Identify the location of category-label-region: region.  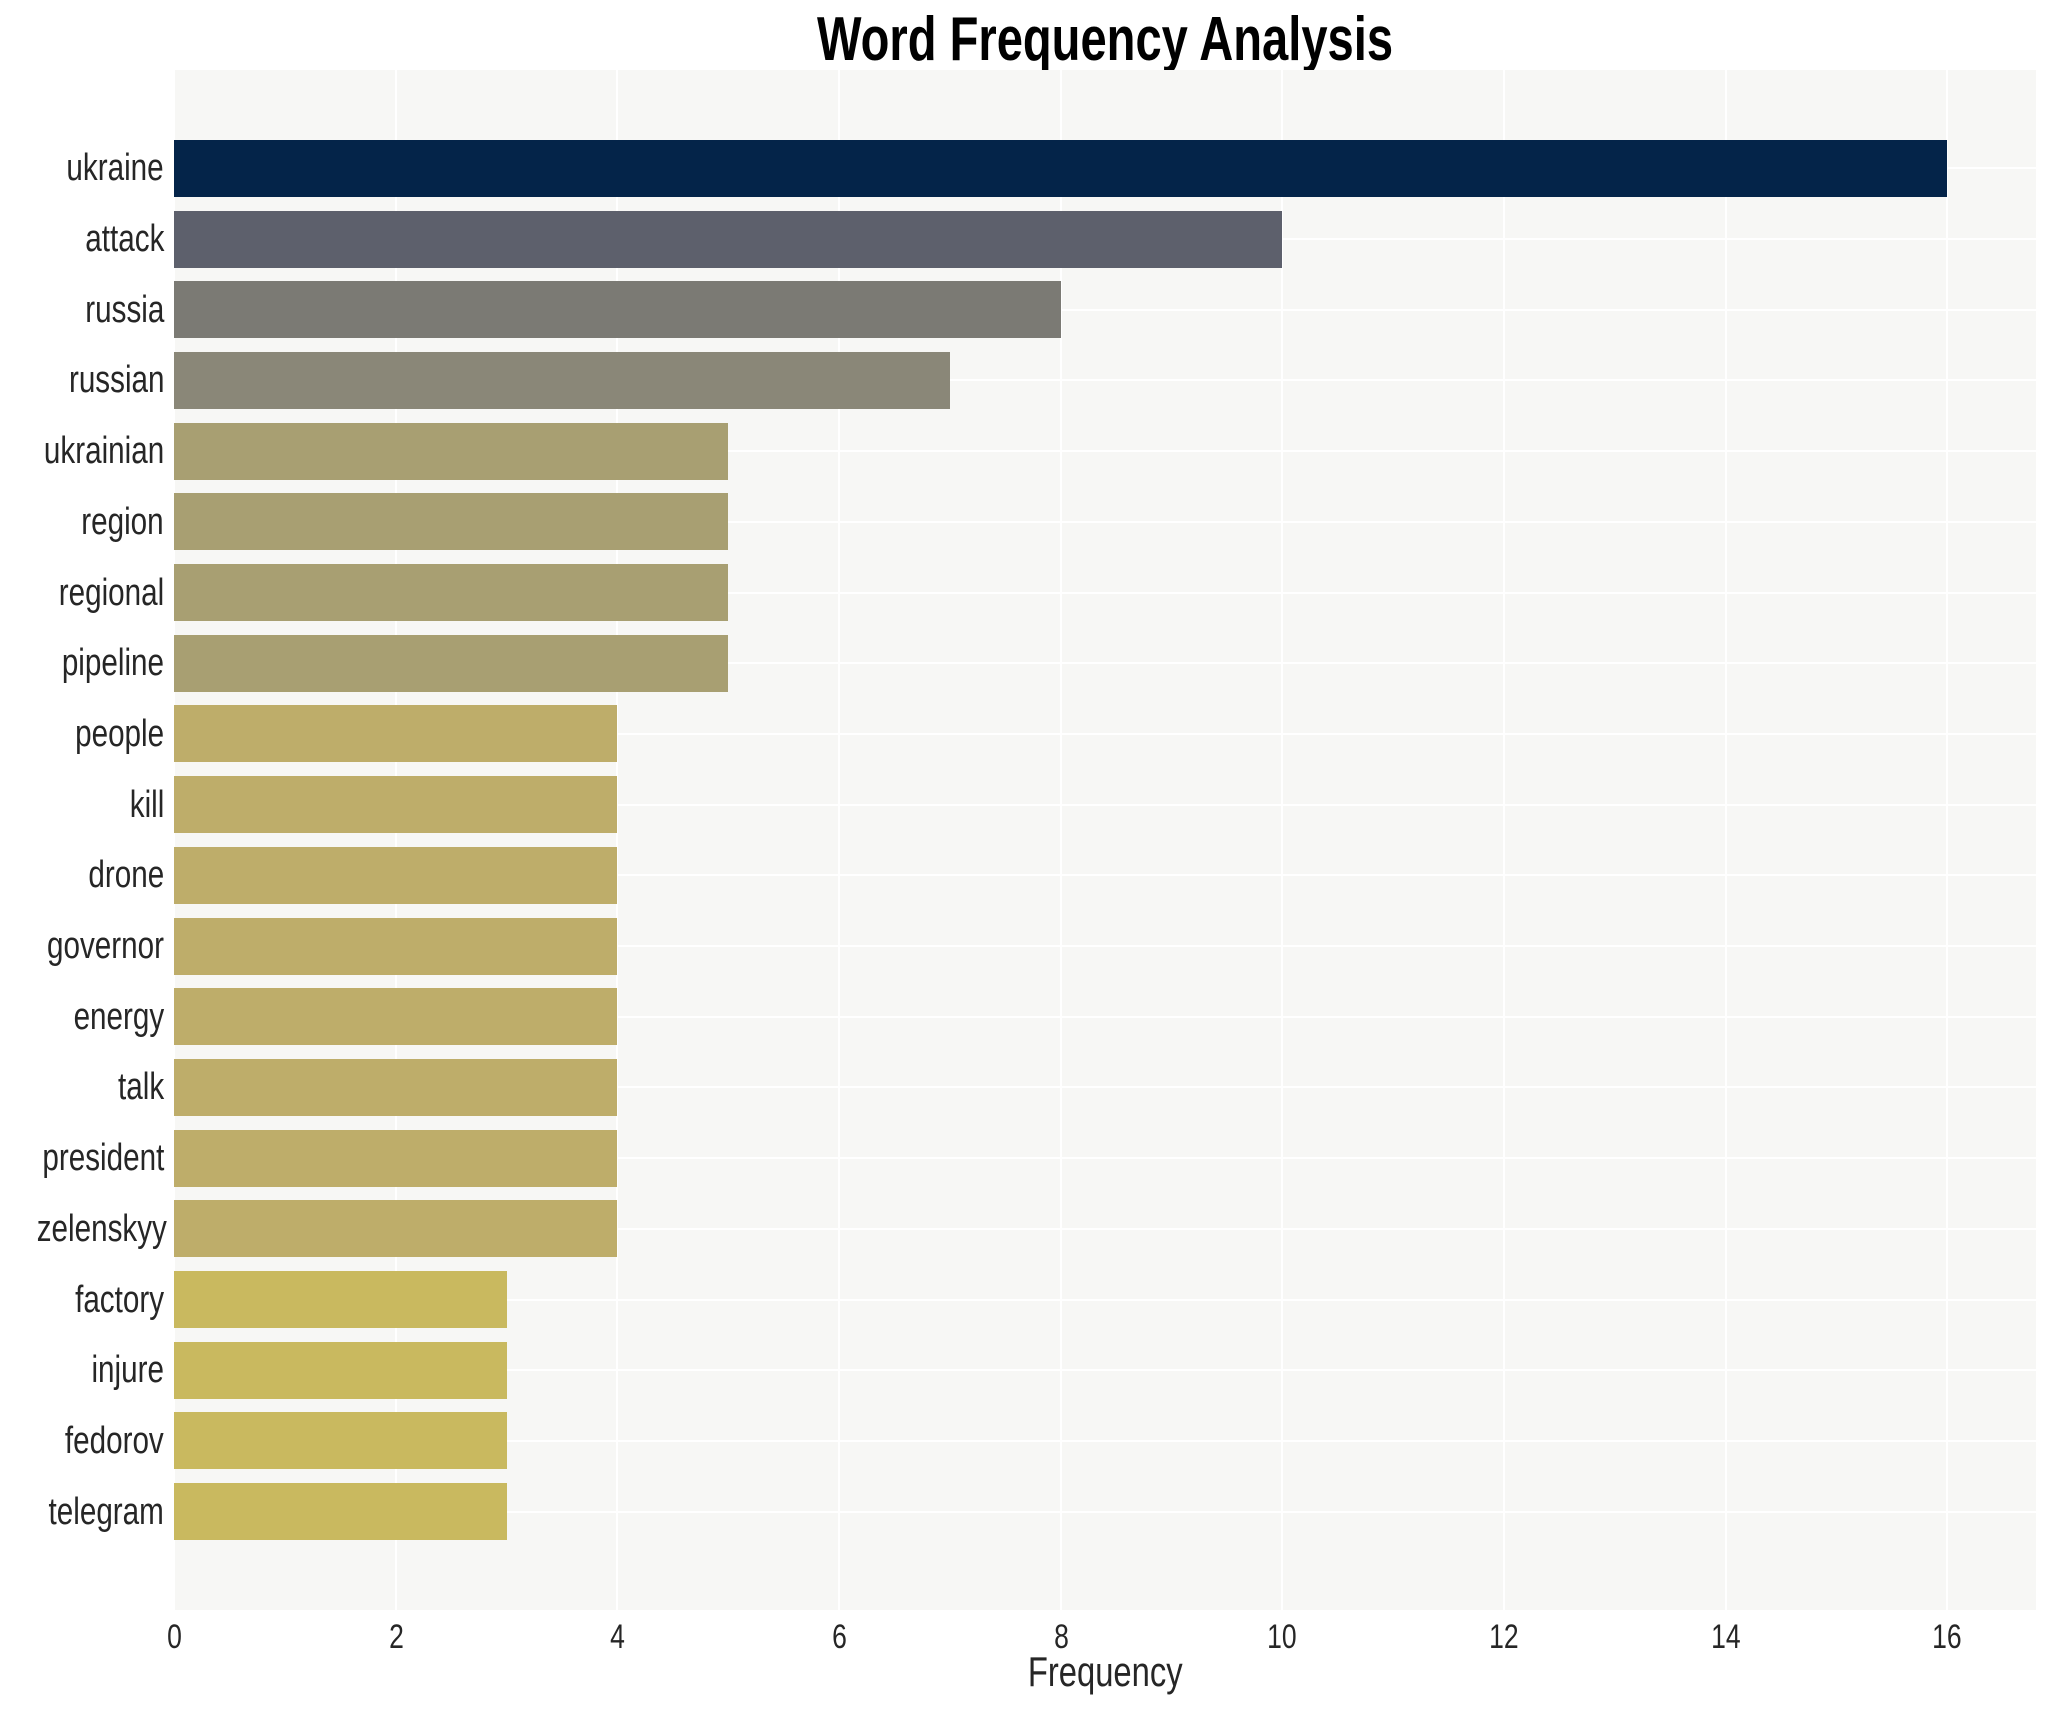
(82, 522).